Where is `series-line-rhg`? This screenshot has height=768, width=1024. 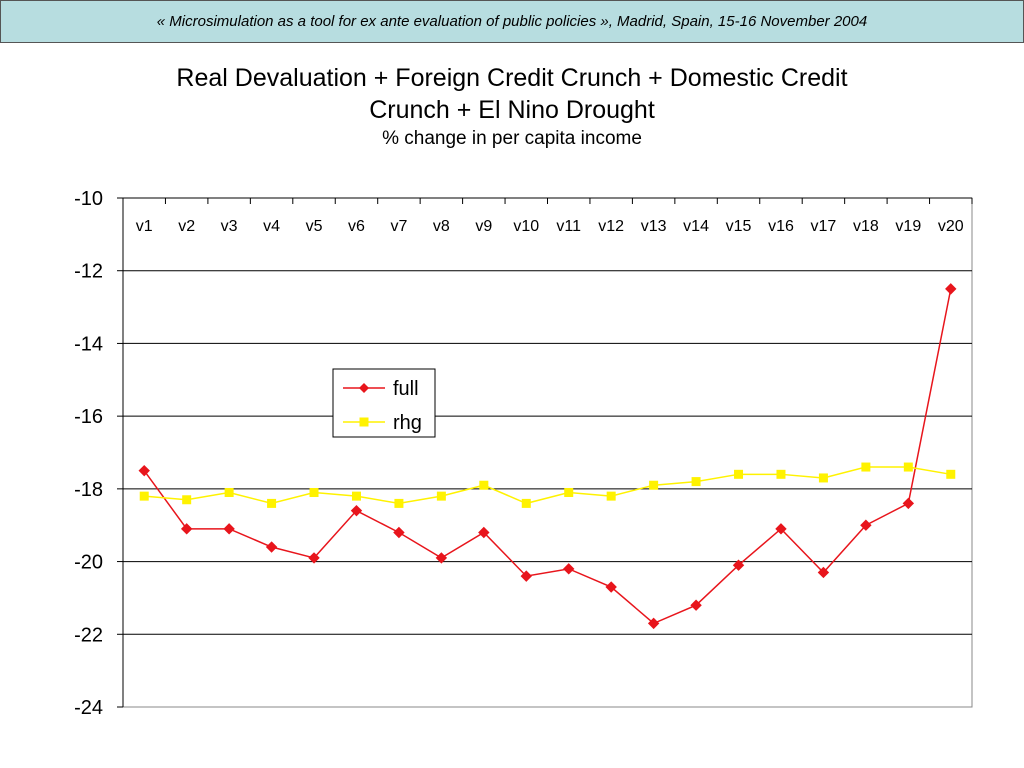 series-line-rhg is located at coordinates (547, 485).